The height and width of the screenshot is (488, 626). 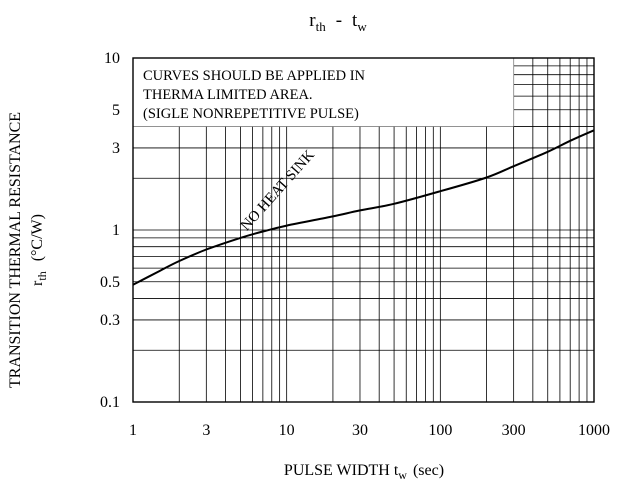 What do you see at coordinates (116, 230) in the screenshot?
I see `y-tick-label: 1` at bounding box center [116, 230].